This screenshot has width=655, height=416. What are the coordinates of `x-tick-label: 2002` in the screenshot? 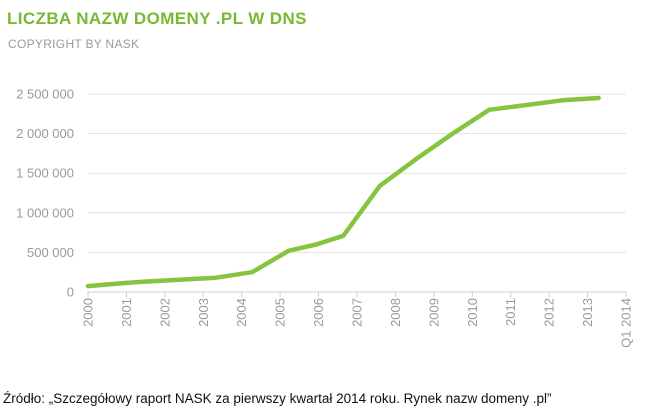 It's located at (164, 312).